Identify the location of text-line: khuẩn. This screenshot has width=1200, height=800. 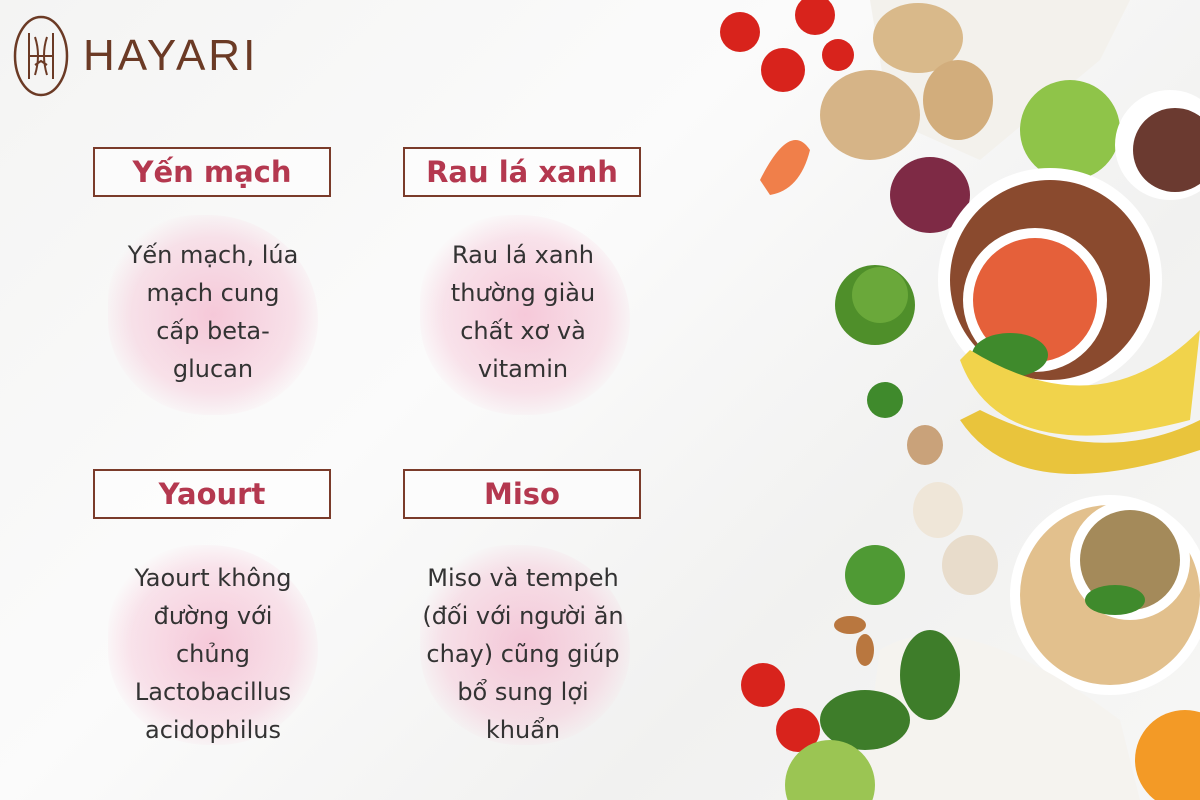
(523, 730).